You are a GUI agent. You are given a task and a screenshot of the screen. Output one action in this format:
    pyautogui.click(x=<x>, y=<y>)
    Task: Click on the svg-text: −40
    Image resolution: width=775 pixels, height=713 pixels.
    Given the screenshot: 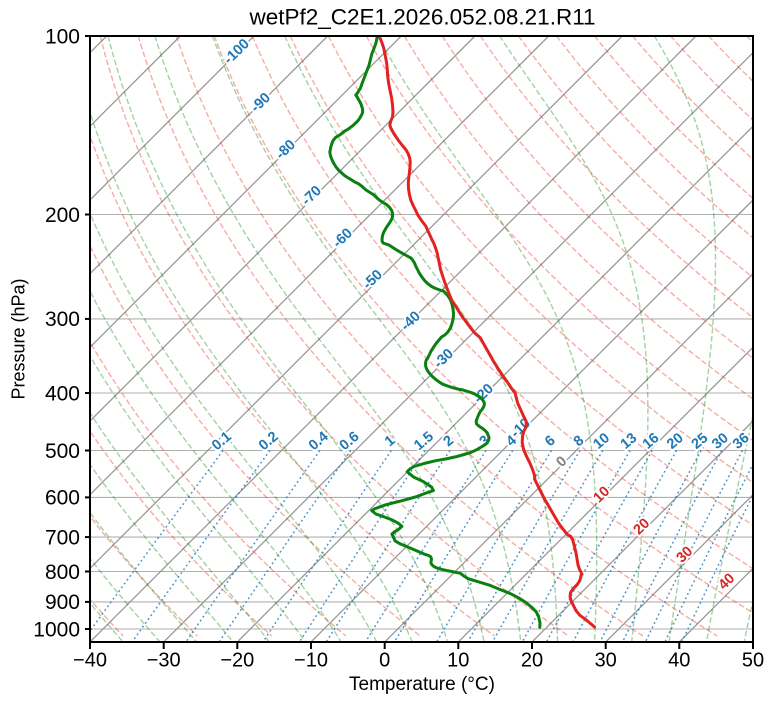 What is the action you would take?
    pyautogui.click(x=90, y=661)
    